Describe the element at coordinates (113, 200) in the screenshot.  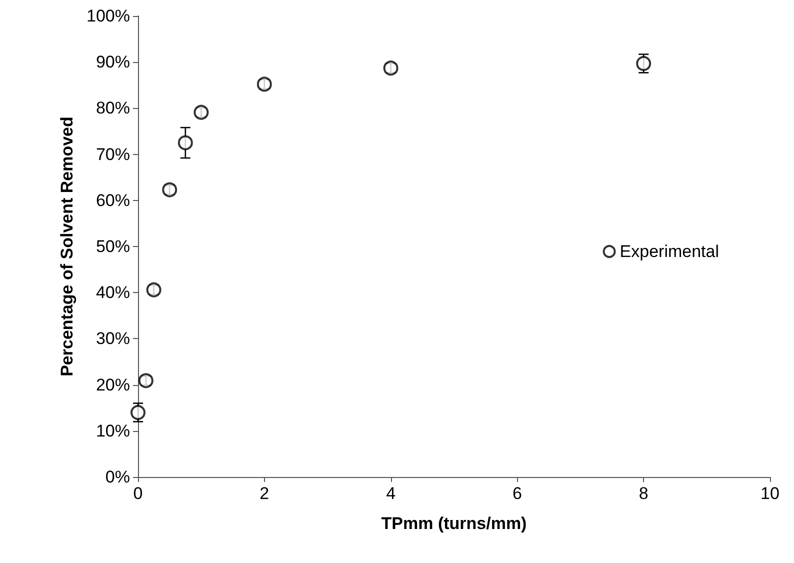
I see `y-tick-label: 60%` at that location.